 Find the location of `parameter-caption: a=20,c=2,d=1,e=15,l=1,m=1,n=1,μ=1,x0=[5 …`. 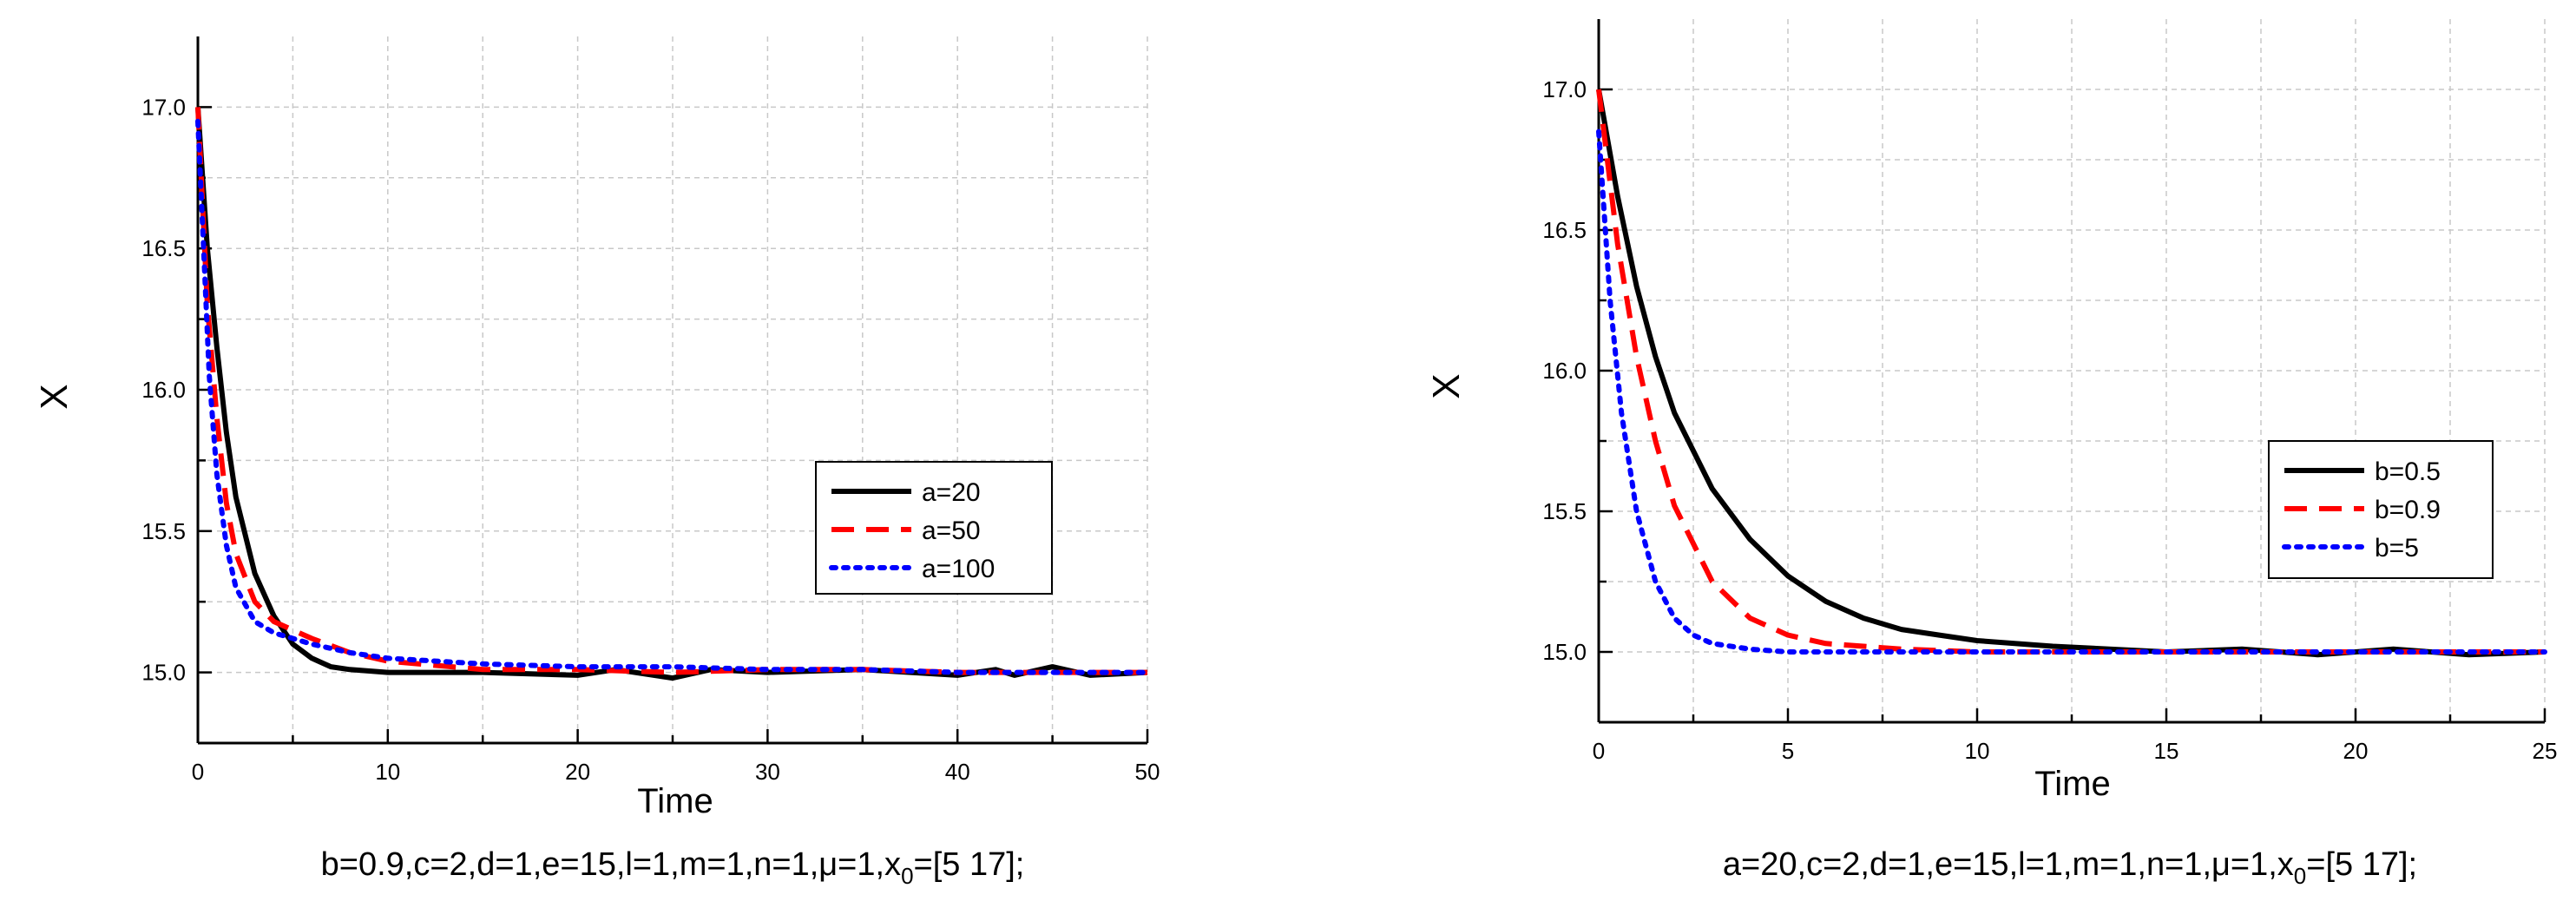

parameter-caption: a=20,c=2,d=1,e=15,l=1,m=1,n=1,μ=1,x0=[5 … is located at coordinates (2070, 867).